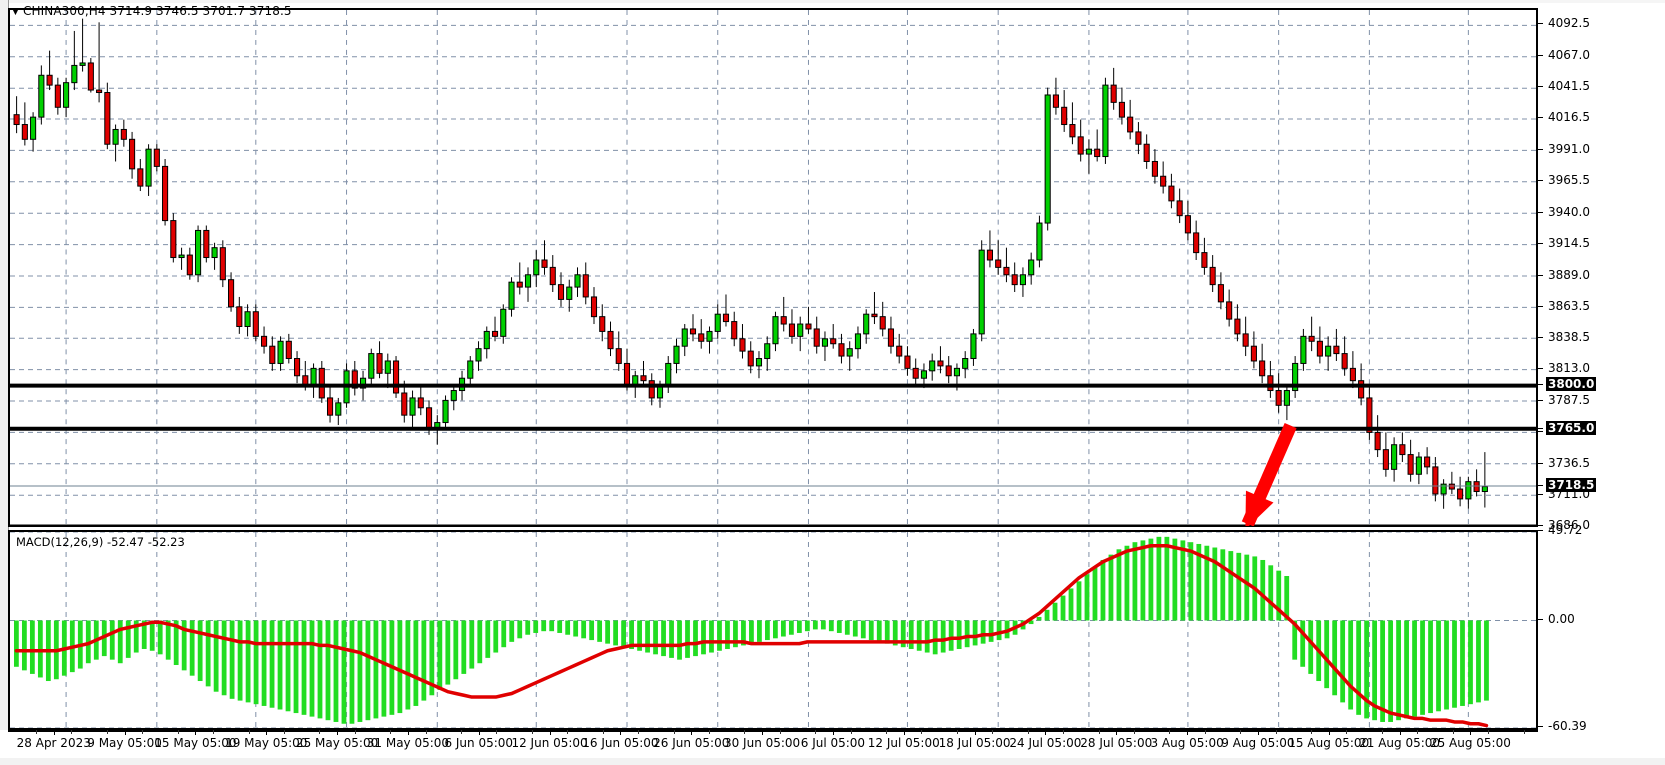 The width and height of the screenshot is (1665, 765). What do you see at coordinates (1565, 530) in the screenshot?
I see `macd-axis-label: 49.72` at bounding box center [1565, 530].